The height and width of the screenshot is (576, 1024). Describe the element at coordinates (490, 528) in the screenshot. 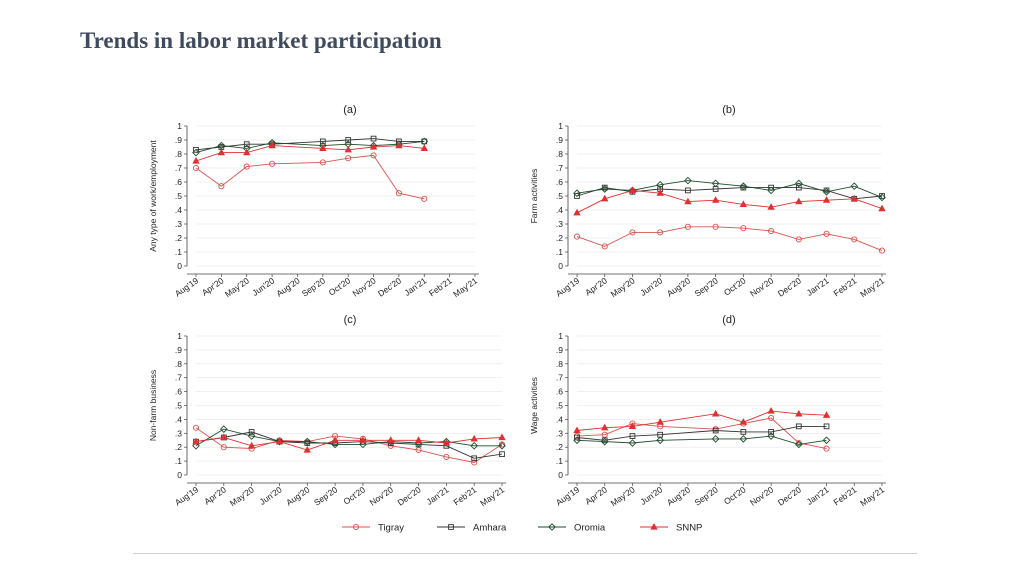

I see `legend-label-amhara: Amhara` at that location.